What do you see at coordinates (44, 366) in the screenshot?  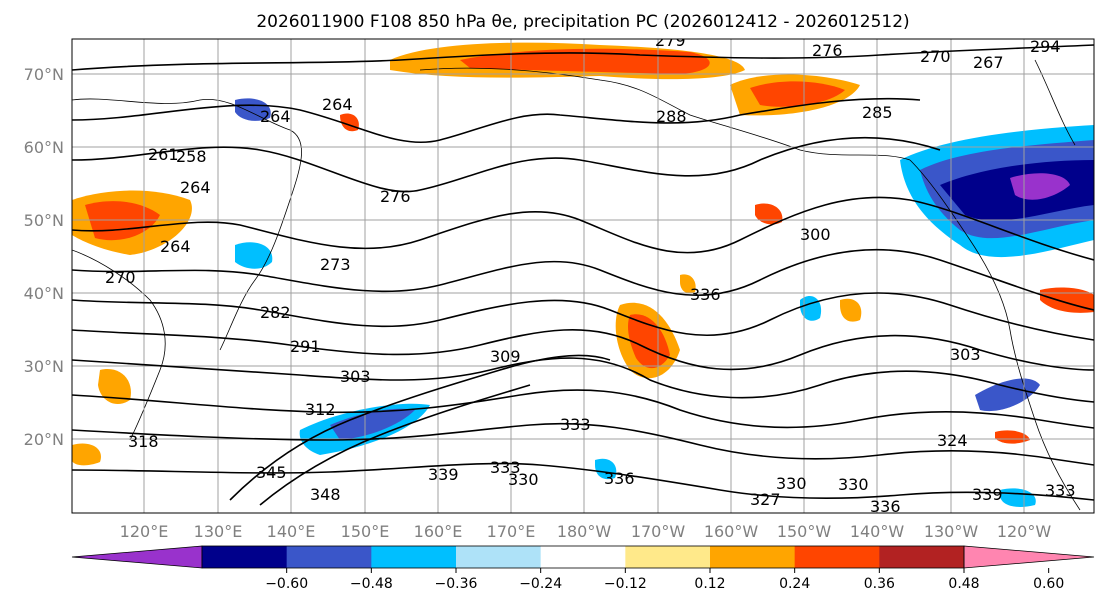 I see `lat-label-30n: 30°N` at bounding box center [44, 366].